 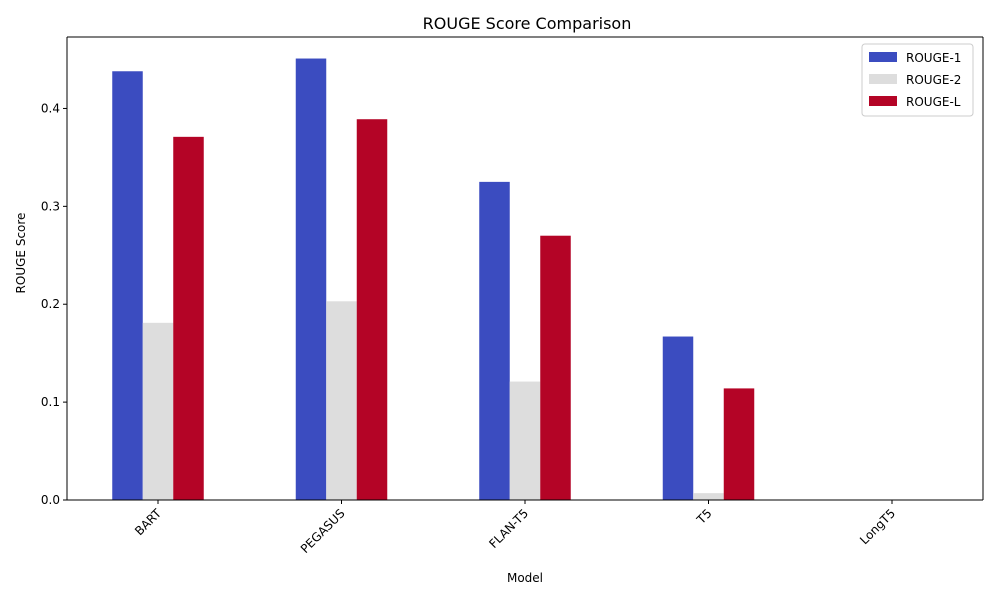 I want to click on x-axis-label: Model, so click(x=525, y=578).